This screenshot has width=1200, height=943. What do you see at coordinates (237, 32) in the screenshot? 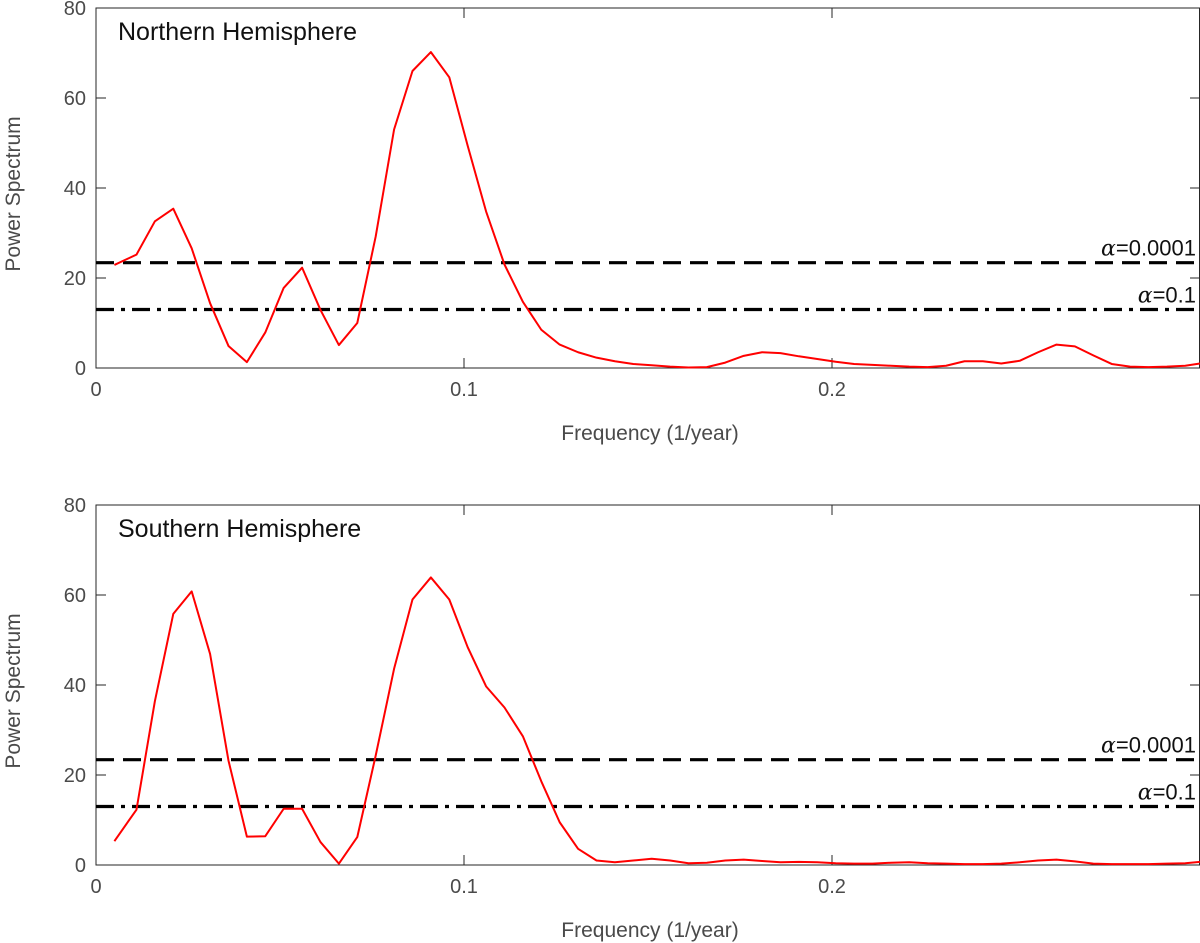
I see `panel-title: Northern Hemisphere` at bounding box center [237, 32].